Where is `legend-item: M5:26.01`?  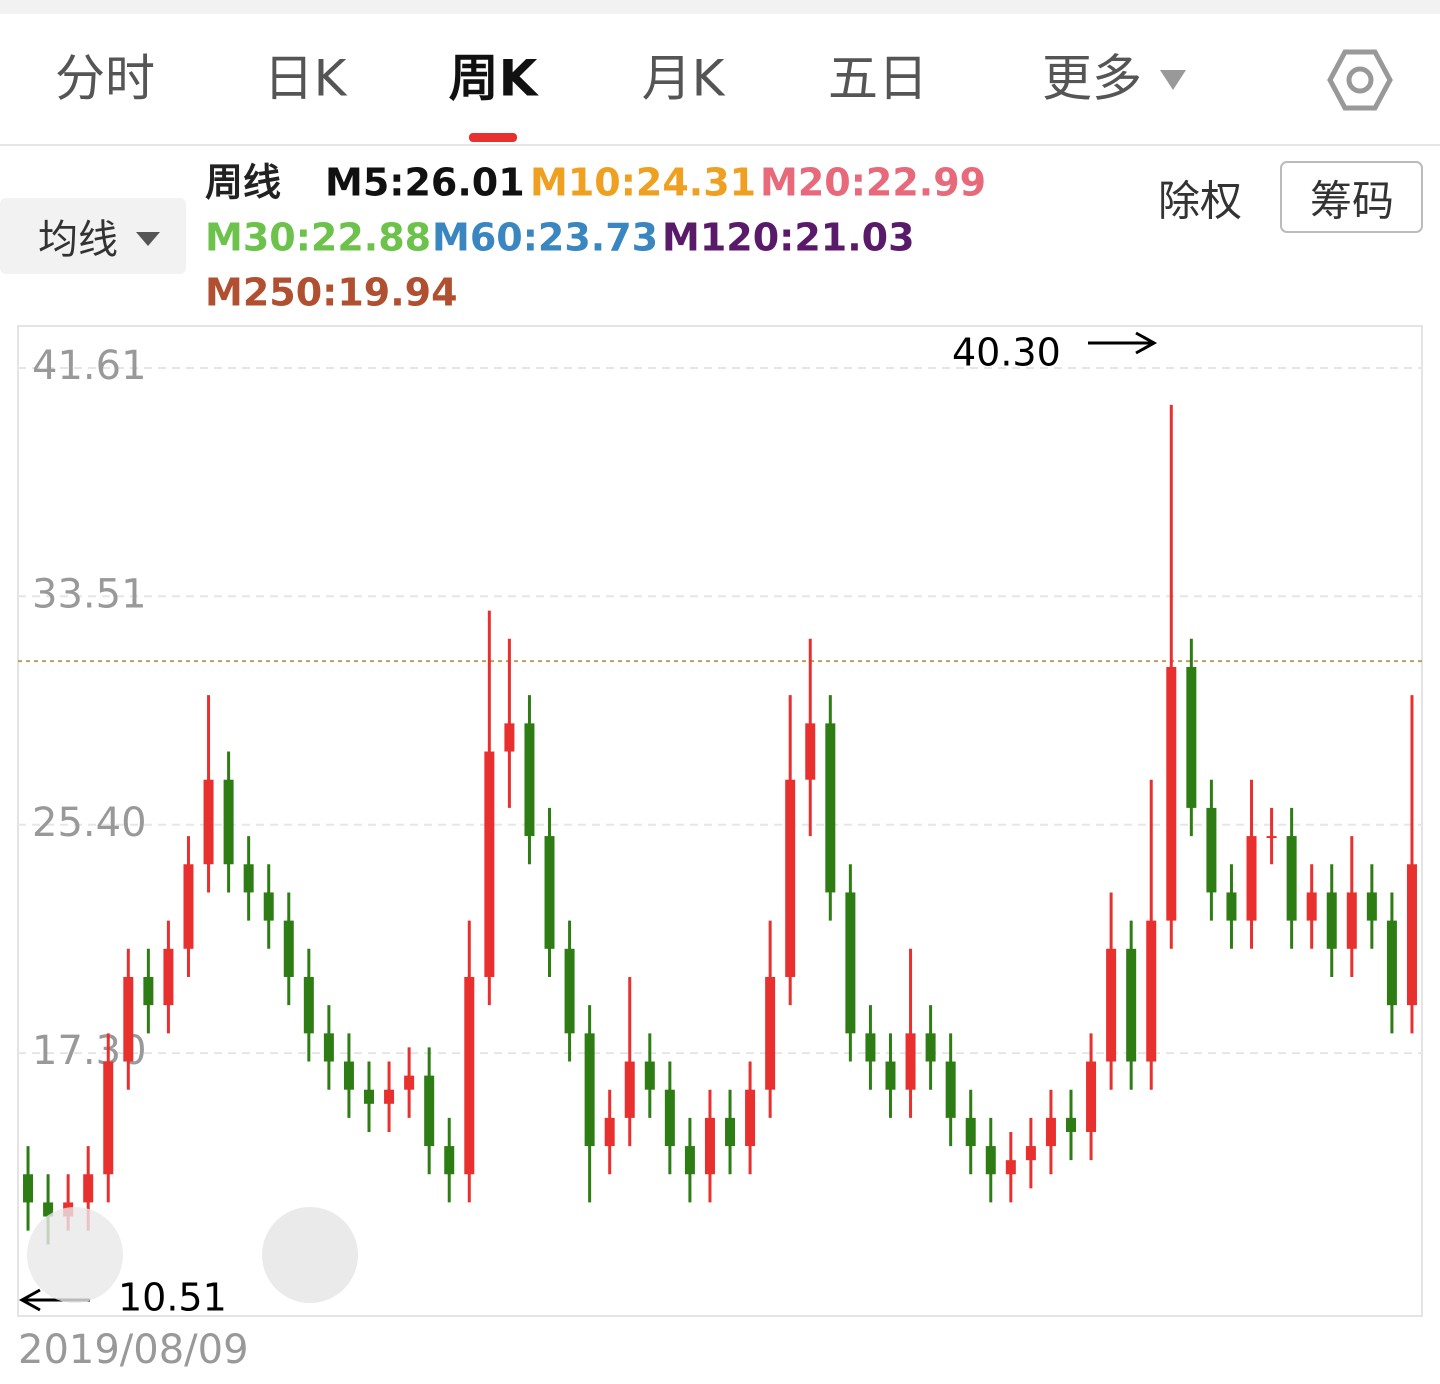 legend-item: M5:26.01 is located at coordinates (425, 183).